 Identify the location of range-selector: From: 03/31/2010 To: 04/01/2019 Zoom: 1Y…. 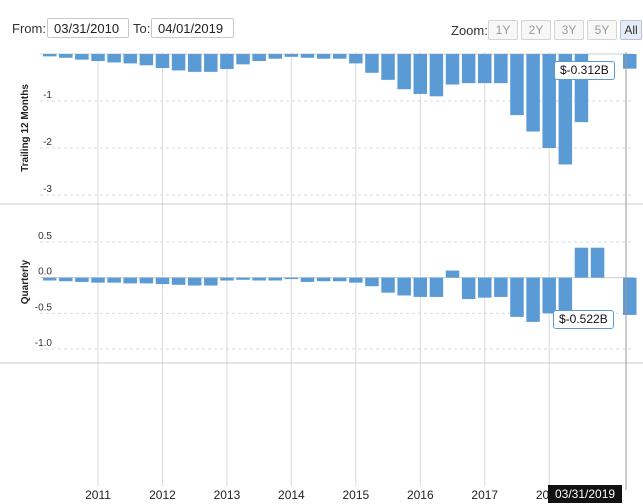
(321, 20).